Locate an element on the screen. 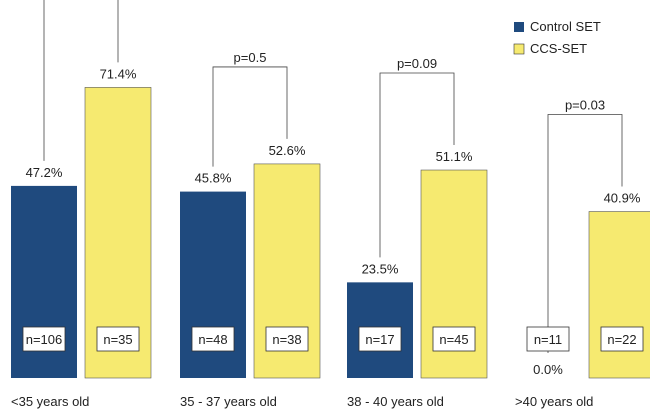 The height and width of the screenshot is (412, 650). n-count-control-2: n=17 is located at coordinates (379, 339).